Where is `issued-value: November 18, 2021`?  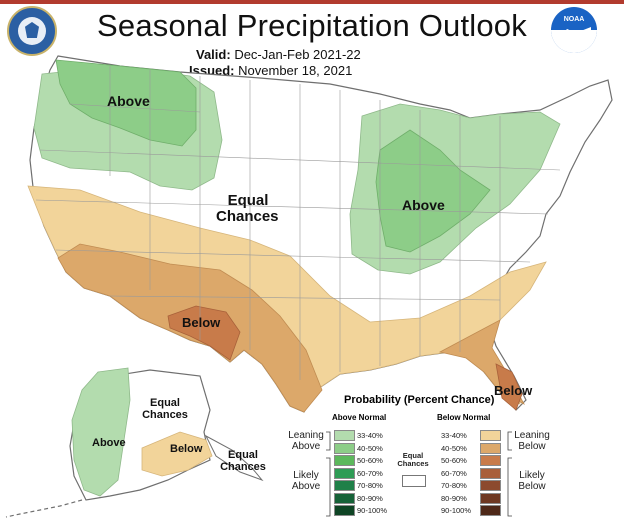
issued-value: November 18, 2021 is located at coordinates (295, 70).